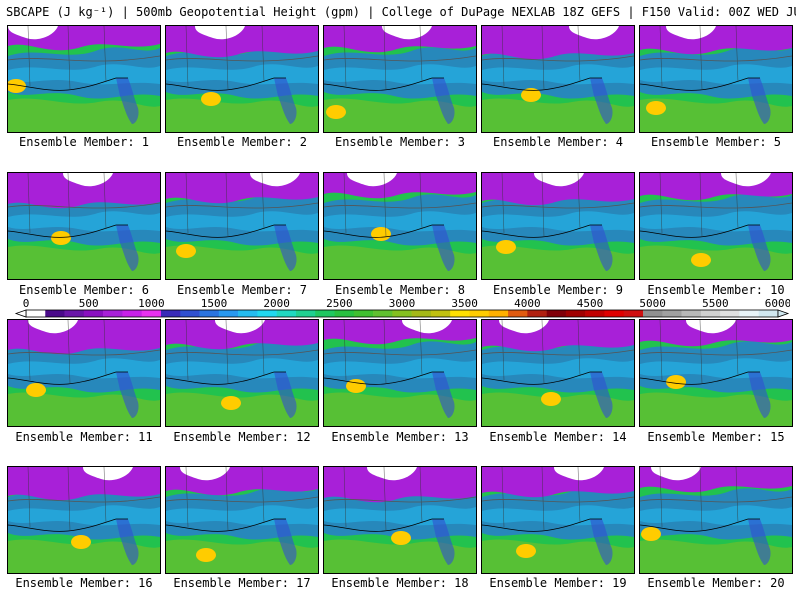  What do you see at coordinates (558, 290) in the screenshot?
I see `ensemble-member-label: Ensemble Member: 9` at bounding box center [558, 290].